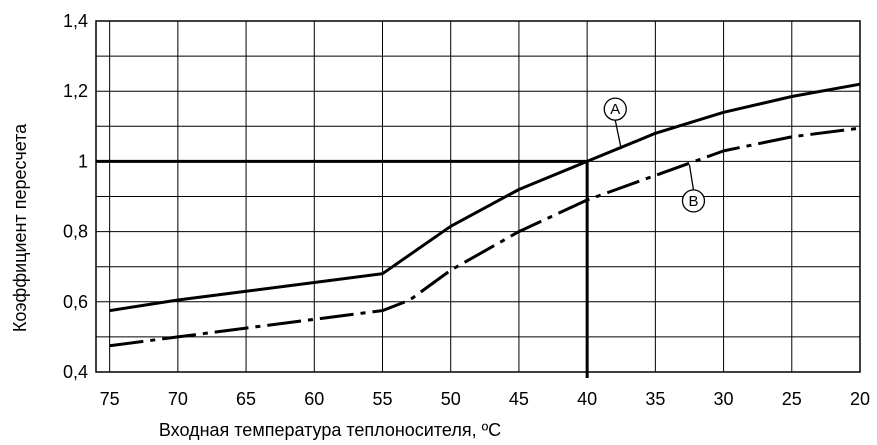 This screenshot has width=877, height=445. What do you see at coordinates (792, 399) in the screenshot?
I see `x-tick-label: 25` at bounding box center [792, 399].